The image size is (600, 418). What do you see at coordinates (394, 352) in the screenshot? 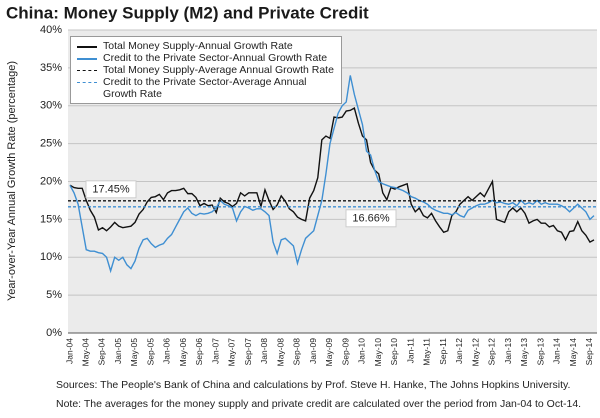
I see `x-tick-label: Sep-10` at bounding box center [394, 352].